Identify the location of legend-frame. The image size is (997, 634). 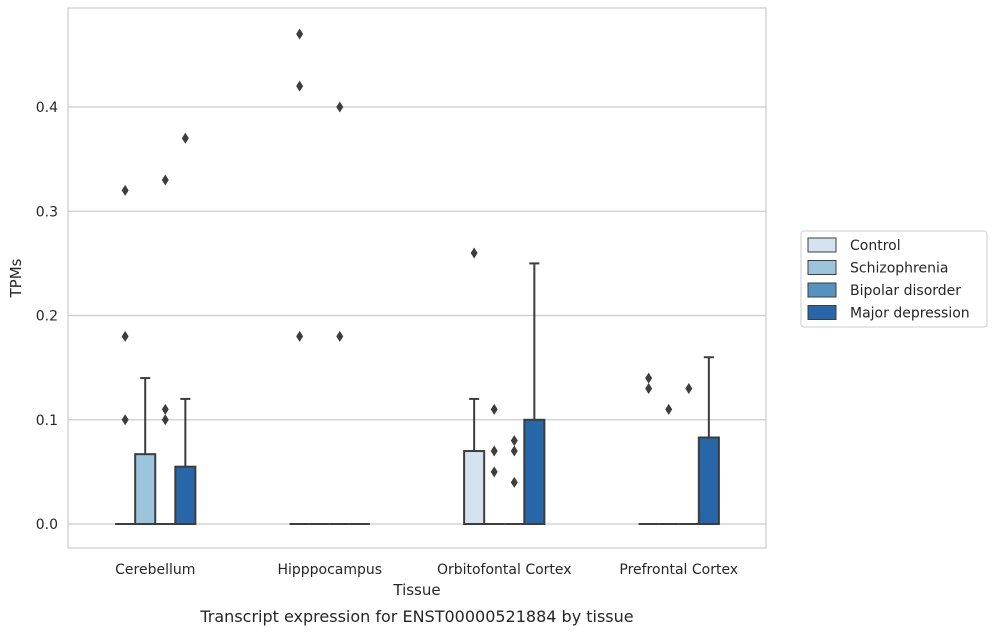
(894, 279).